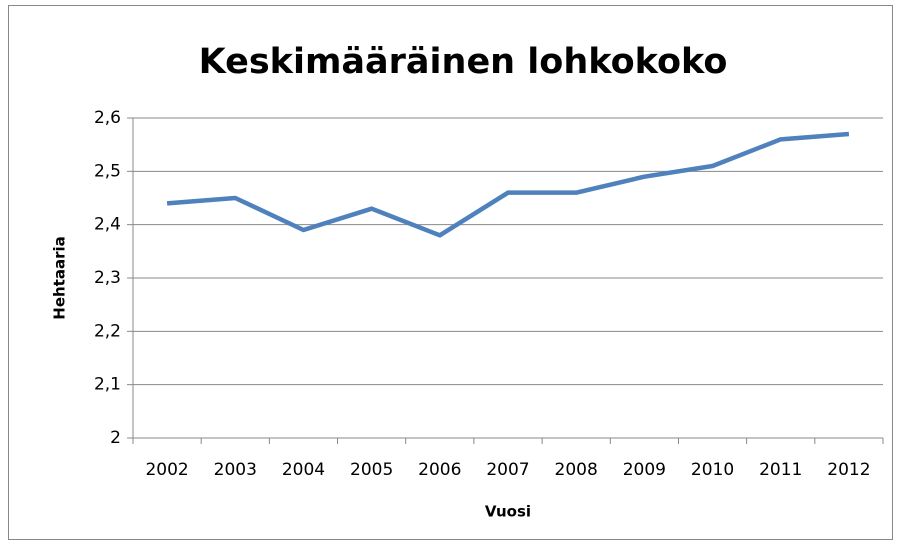 This screenshot has height=547, width=901. I want to click on x-tick-label: 2011, so click(780, 470).